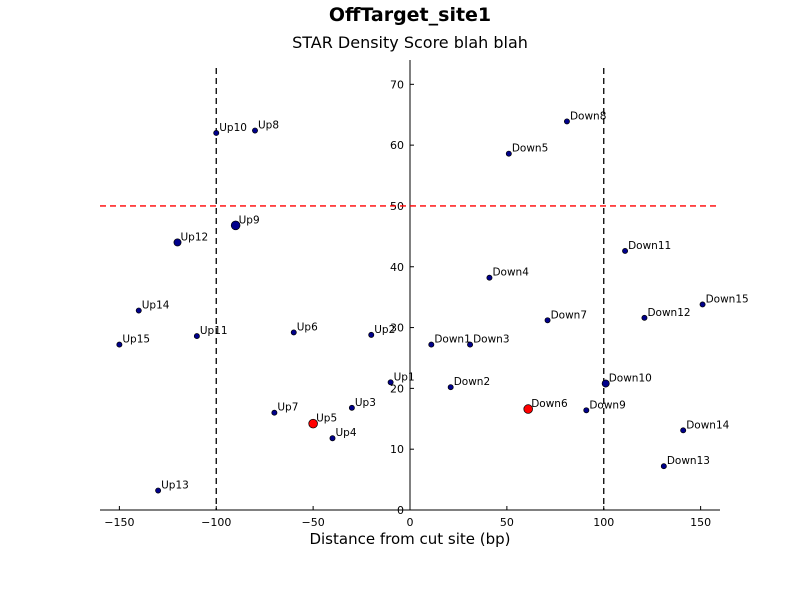 The image size is (800, 600). Describe the element at coordinates (400, 510) in the screenshot. I see `y-tick-label: 0` at that location.